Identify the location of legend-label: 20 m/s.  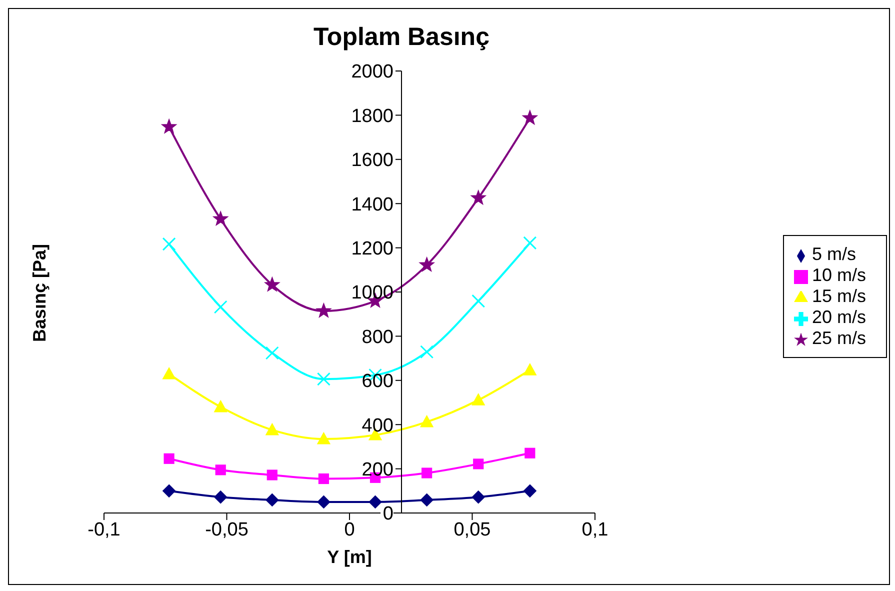
(839, 317).